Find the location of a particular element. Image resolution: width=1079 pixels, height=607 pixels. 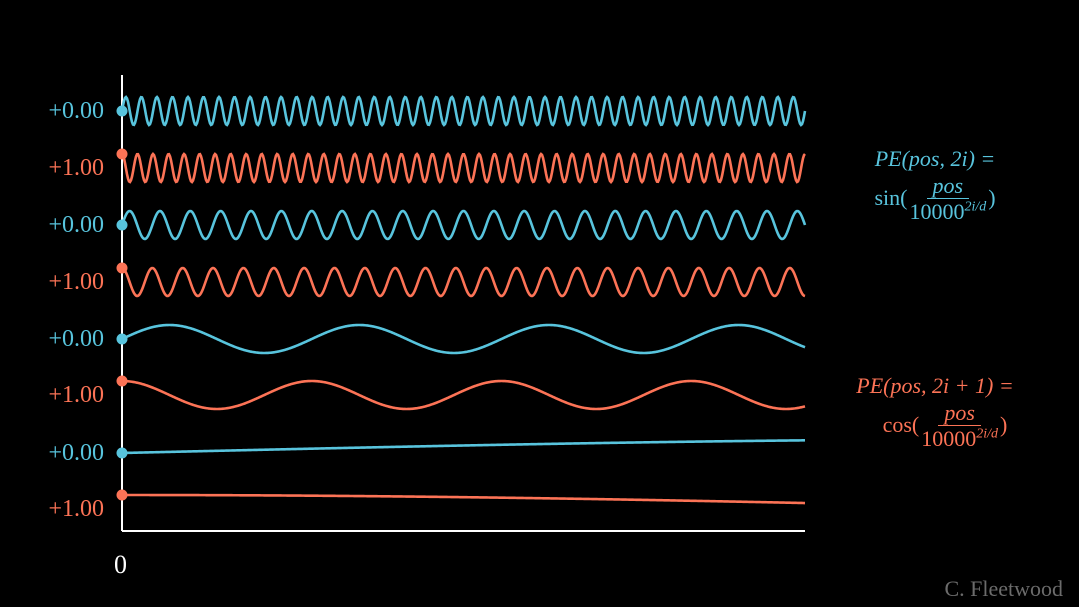

cos-formula-numerator: pos is located at coordinates (959, 413).